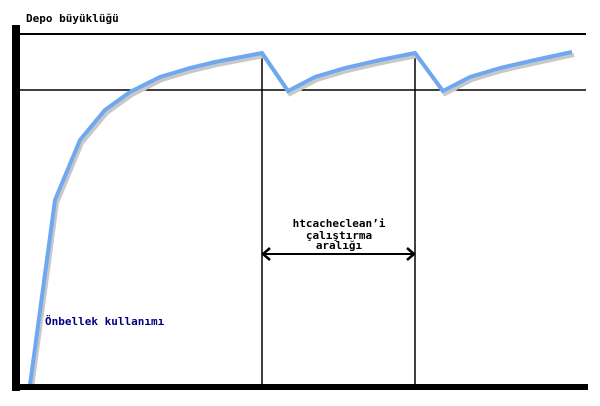 Image resolution: width=600 pixels, height=406 pixels. I want to click on arrow-head-right-icon, so click(411, 254).